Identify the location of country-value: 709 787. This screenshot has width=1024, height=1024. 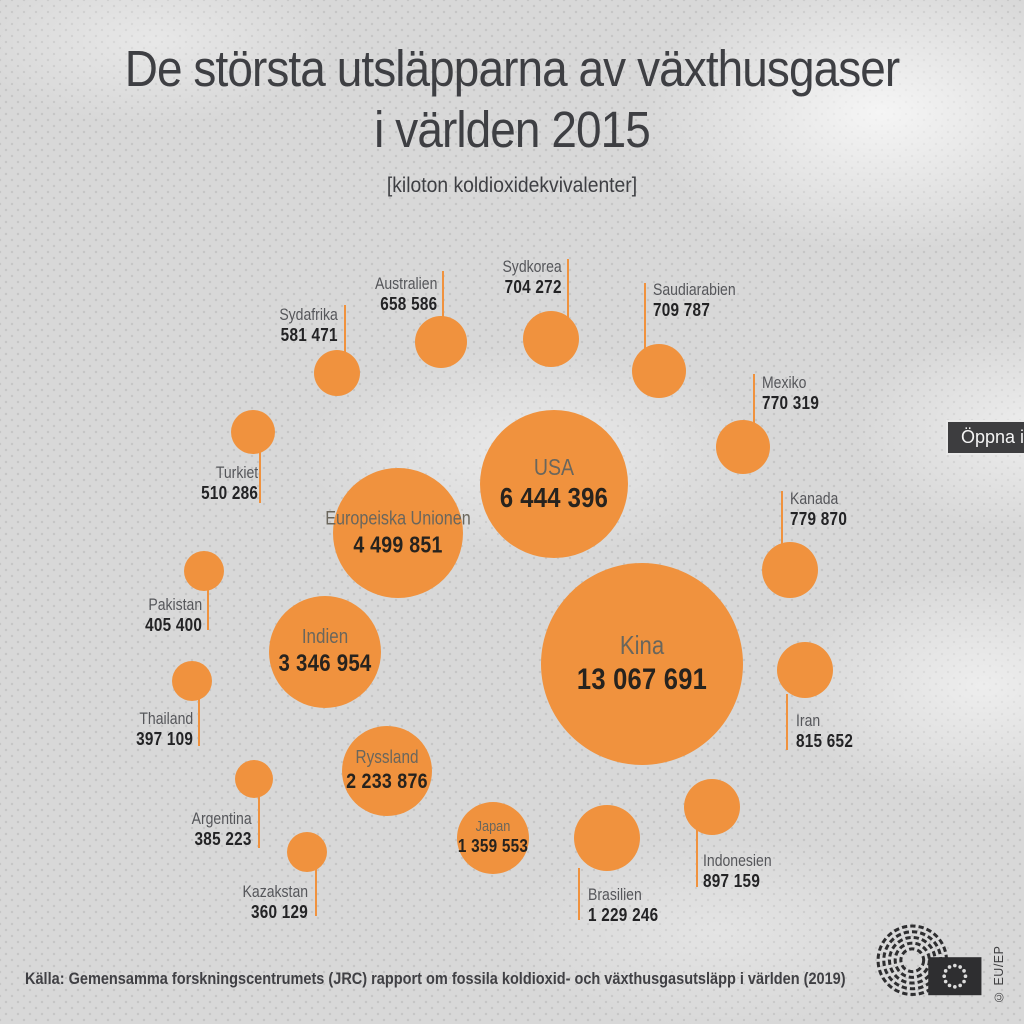
(682, 310).